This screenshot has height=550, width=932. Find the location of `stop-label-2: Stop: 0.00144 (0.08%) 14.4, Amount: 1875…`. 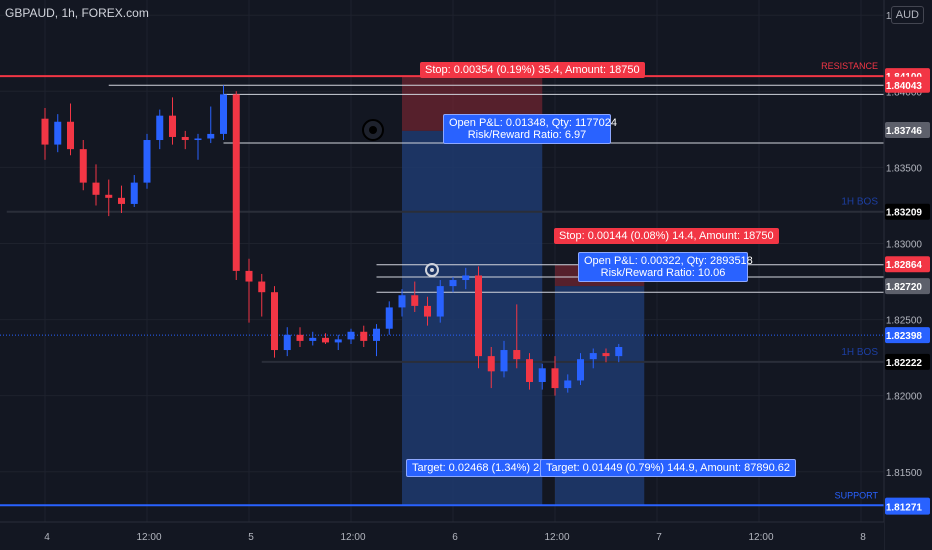

stop-label-2: Stop: 0.00144 (0.08%) 14.4, Amount: 1875… is located at coordinates (666, 236).